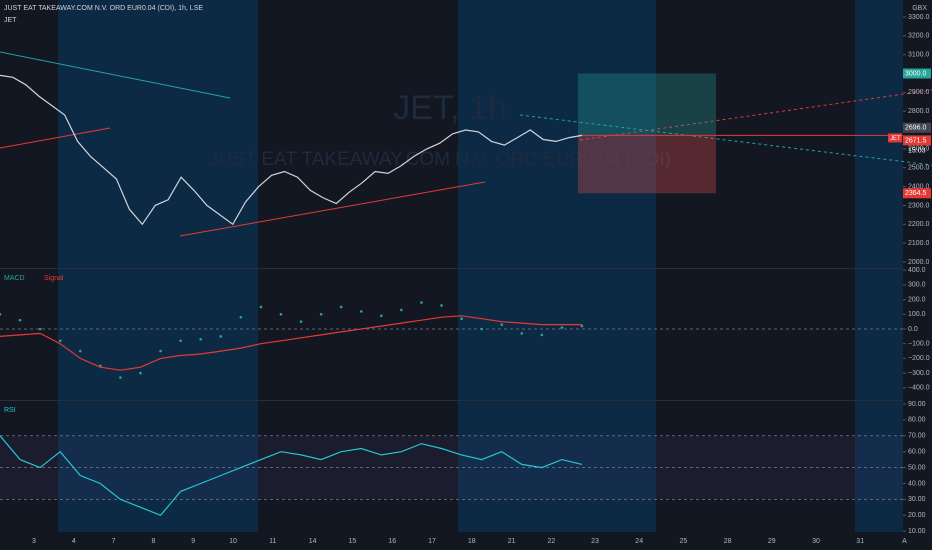  Describe the element at coordinates (684, 541) in the screenshot. I see `x-tick-label: 25` at that location.